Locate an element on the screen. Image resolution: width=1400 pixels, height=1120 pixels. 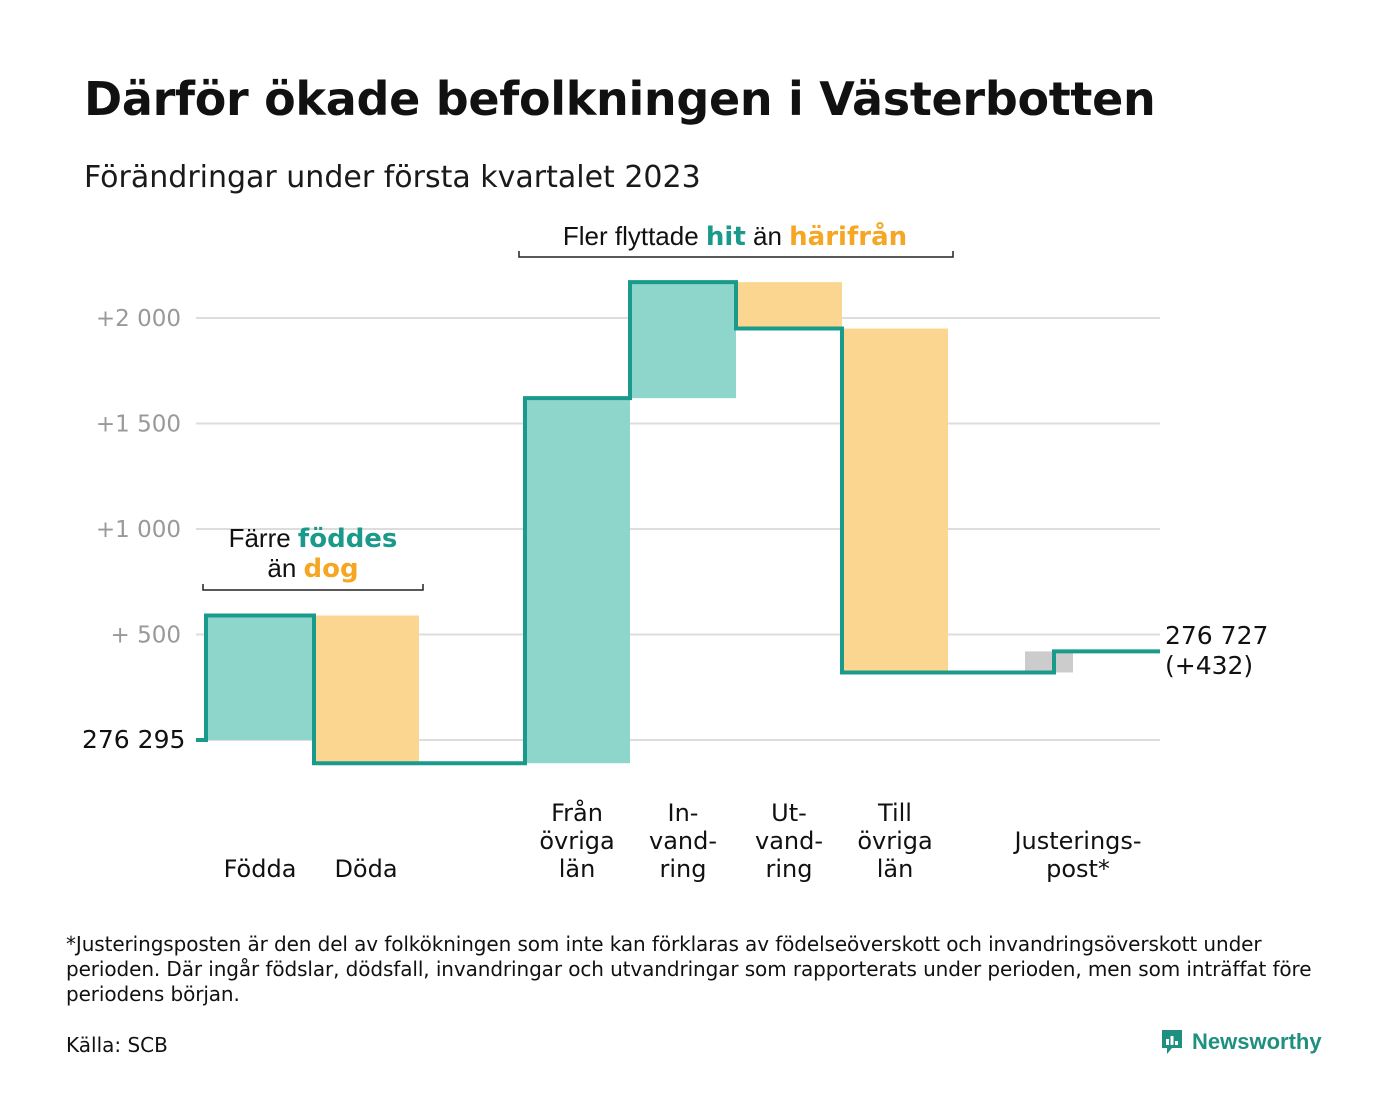
chart-subtitle: Förändringar under första kvartalet 2023 is located at coordinates (392, 177).